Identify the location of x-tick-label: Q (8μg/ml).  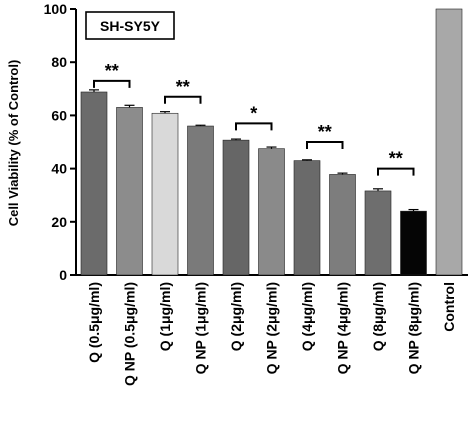
(378, 316).